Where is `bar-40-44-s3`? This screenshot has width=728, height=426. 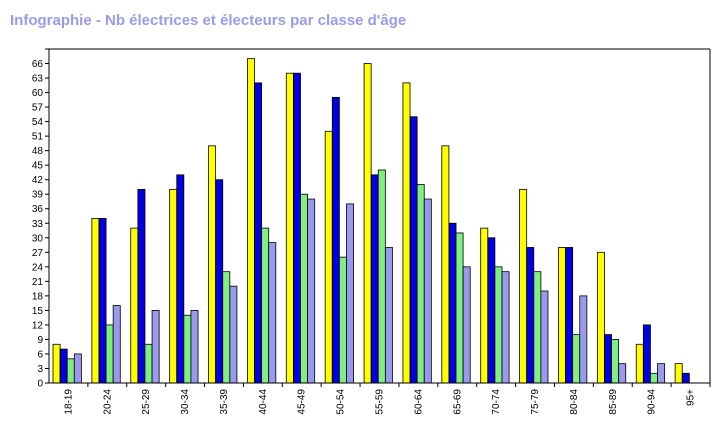 bar-40-44-s3 is located at coordinates (265, 305).